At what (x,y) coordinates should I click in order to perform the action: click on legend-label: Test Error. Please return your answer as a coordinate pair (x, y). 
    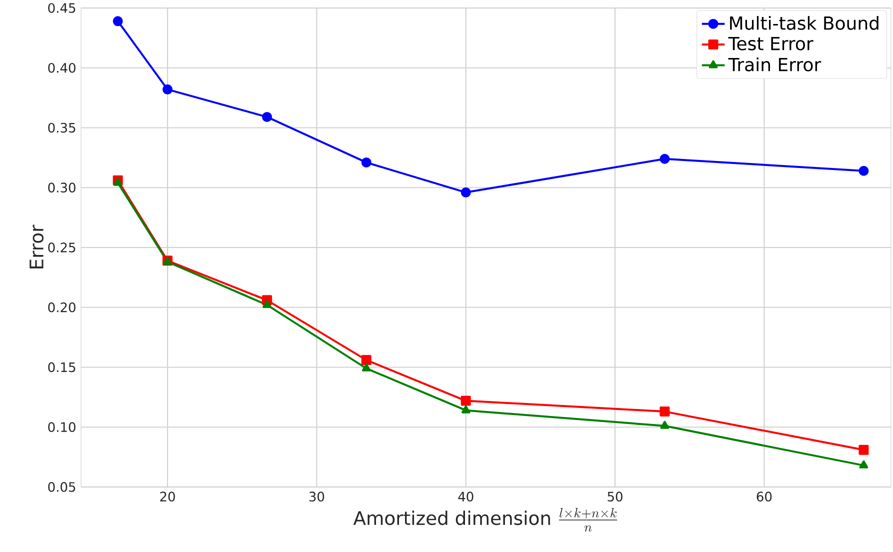
    Looking at the image, I should click on (771, 43).